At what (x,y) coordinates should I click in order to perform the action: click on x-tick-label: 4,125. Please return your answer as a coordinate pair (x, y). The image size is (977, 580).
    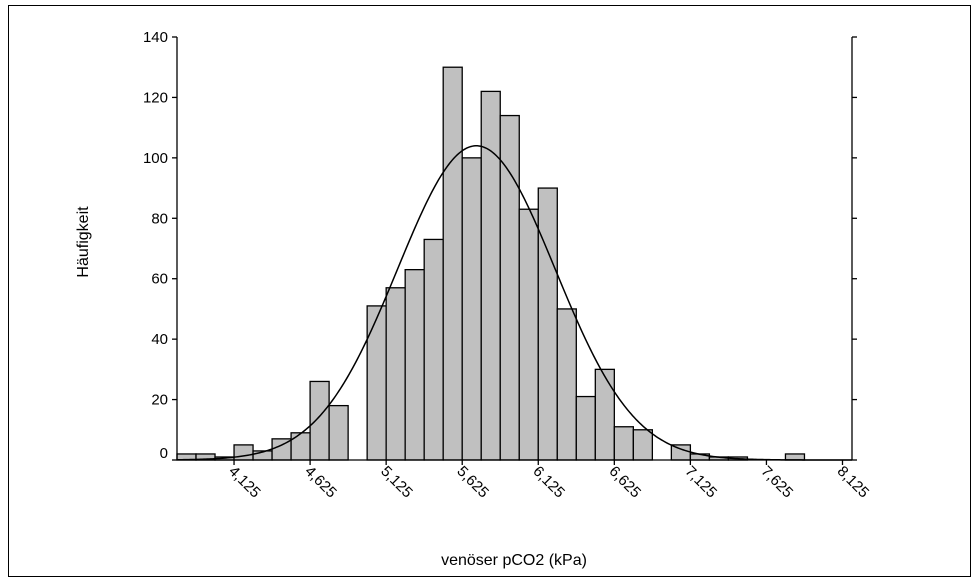
    Looking at the image, I should click on (244, 482).